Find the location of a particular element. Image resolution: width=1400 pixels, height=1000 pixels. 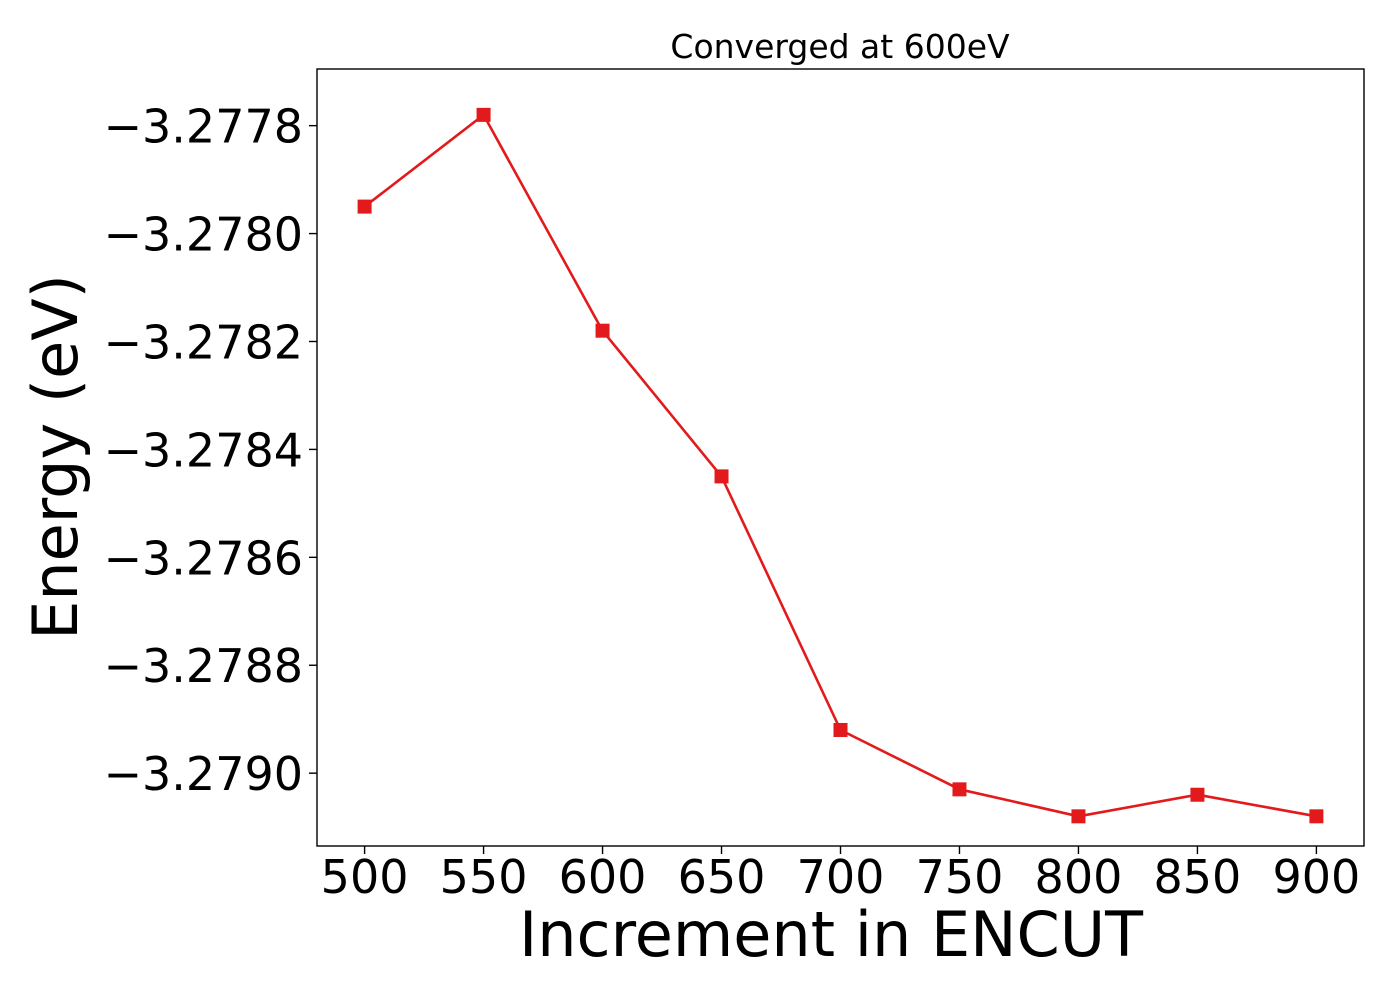

y-tick-label: −3.2780 is located at coordinates (204, 235).